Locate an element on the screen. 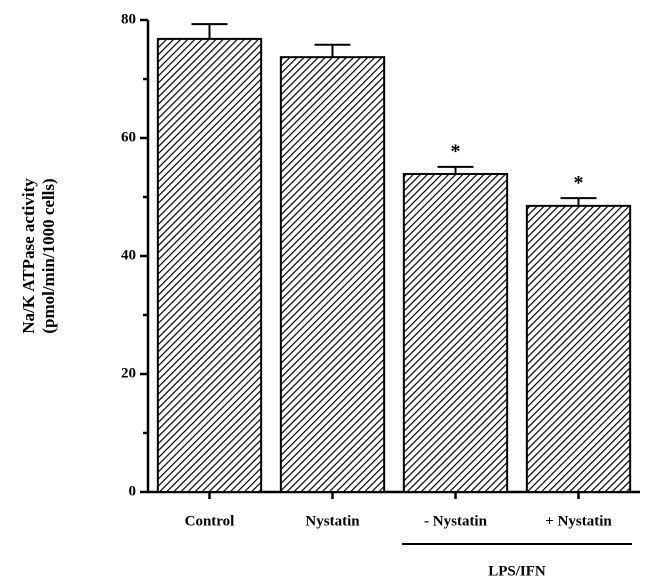 The height and width of the screenshot is (582, 650). x-tick-label: - Nystatin is located at coordinates (456, 521).